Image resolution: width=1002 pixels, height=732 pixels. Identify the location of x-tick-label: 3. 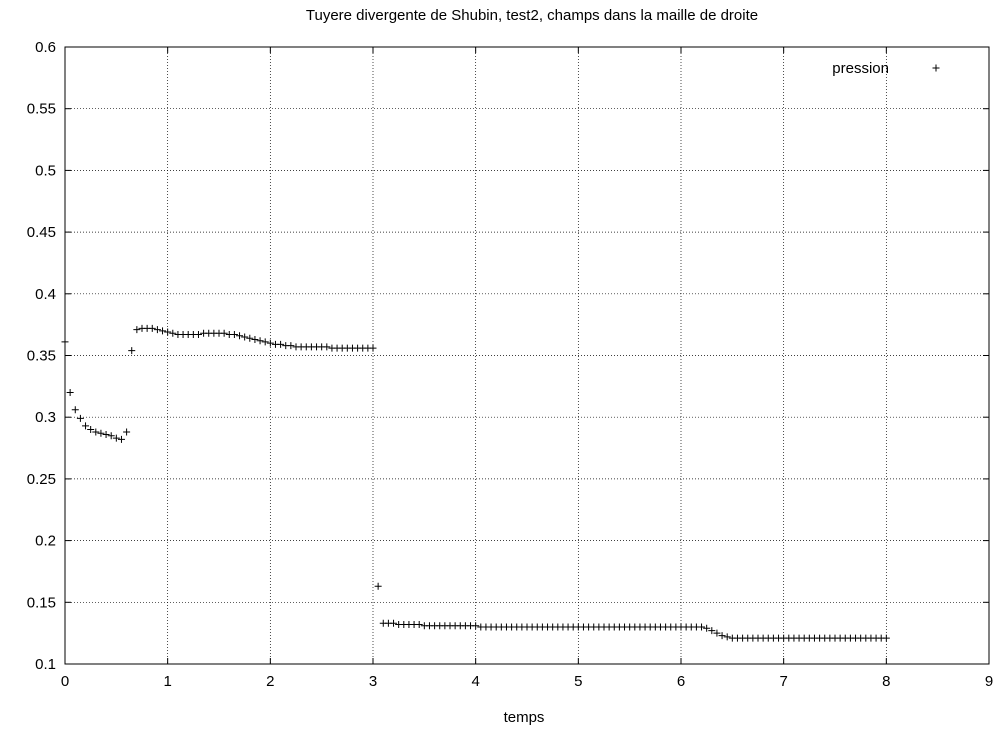
(373, 681).